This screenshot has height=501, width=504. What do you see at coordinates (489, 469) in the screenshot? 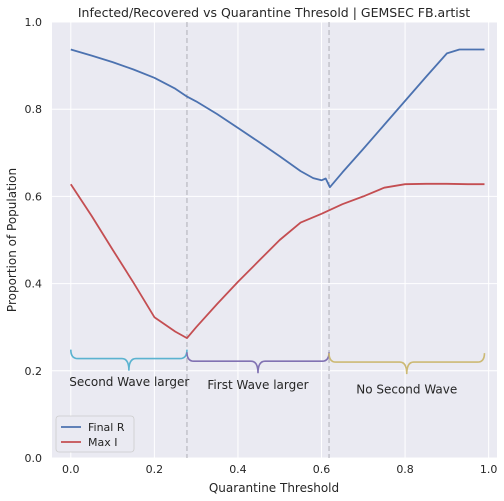
I see `x-tick-label: 1.0` at bounding box center [489, 469].